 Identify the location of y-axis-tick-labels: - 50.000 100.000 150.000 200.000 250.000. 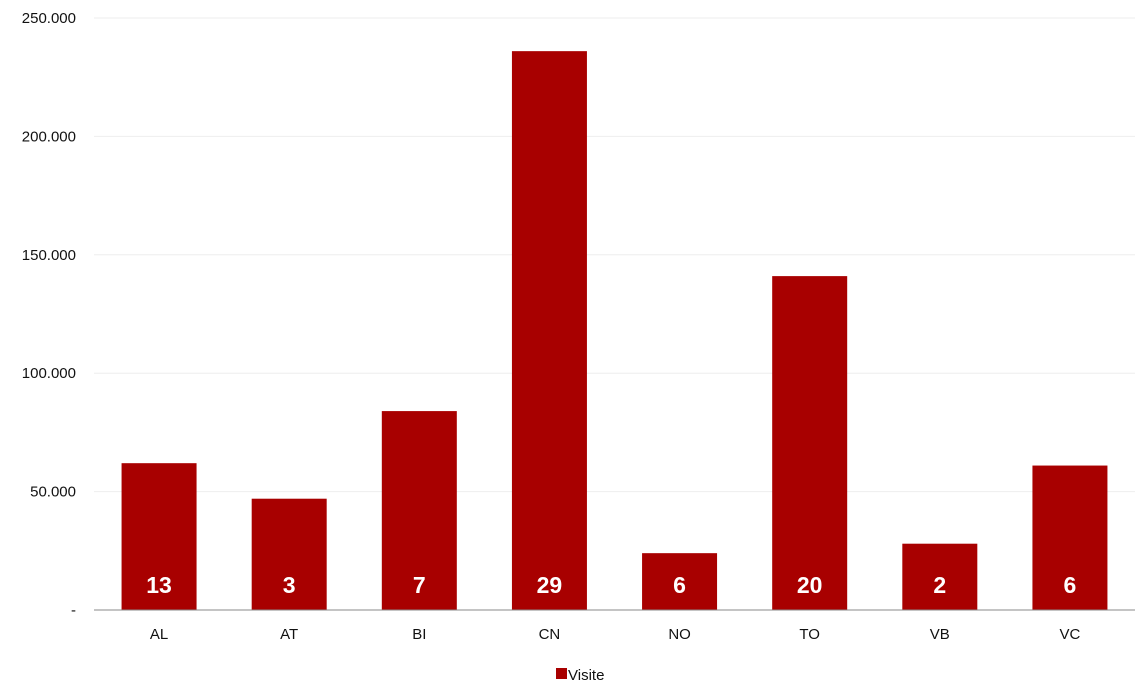
(49, 314).